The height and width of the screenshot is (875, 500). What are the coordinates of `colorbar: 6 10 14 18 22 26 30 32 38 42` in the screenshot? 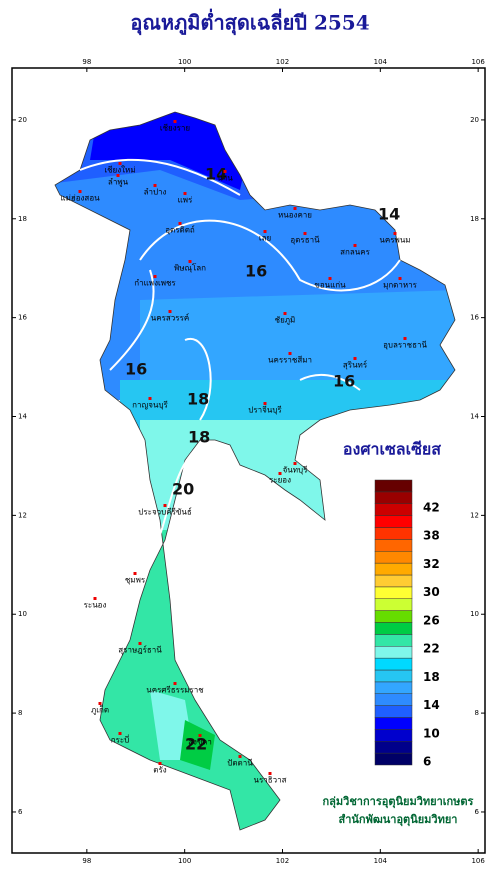 It's located at (407, 624).